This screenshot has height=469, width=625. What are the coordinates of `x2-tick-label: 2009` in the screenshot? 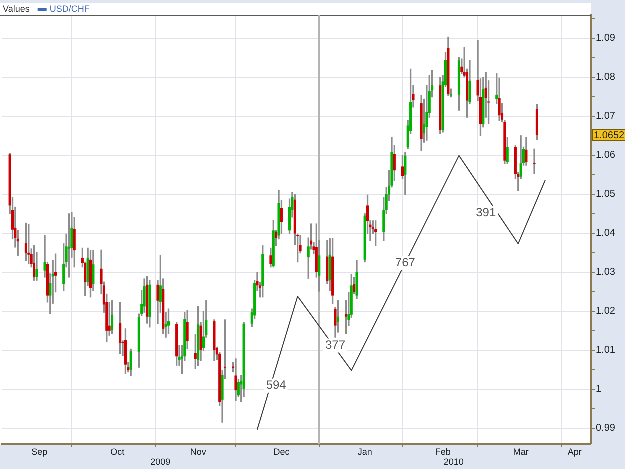 It's located at (160, 461).